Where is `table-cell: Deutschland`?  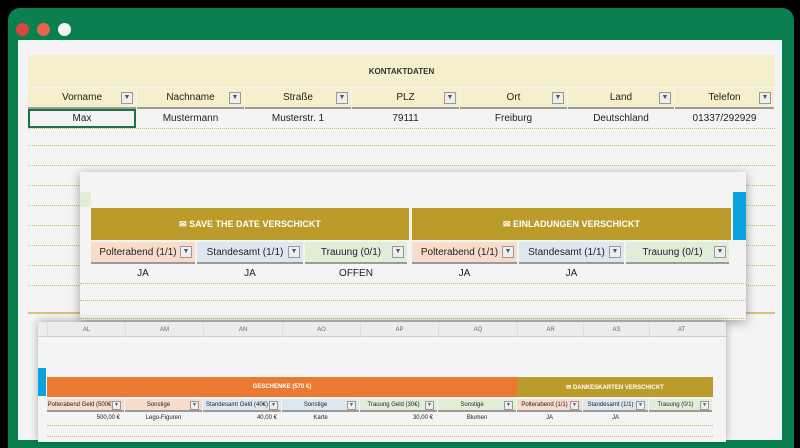 table-cell: Deutschland is located at coordinates (621, 118).